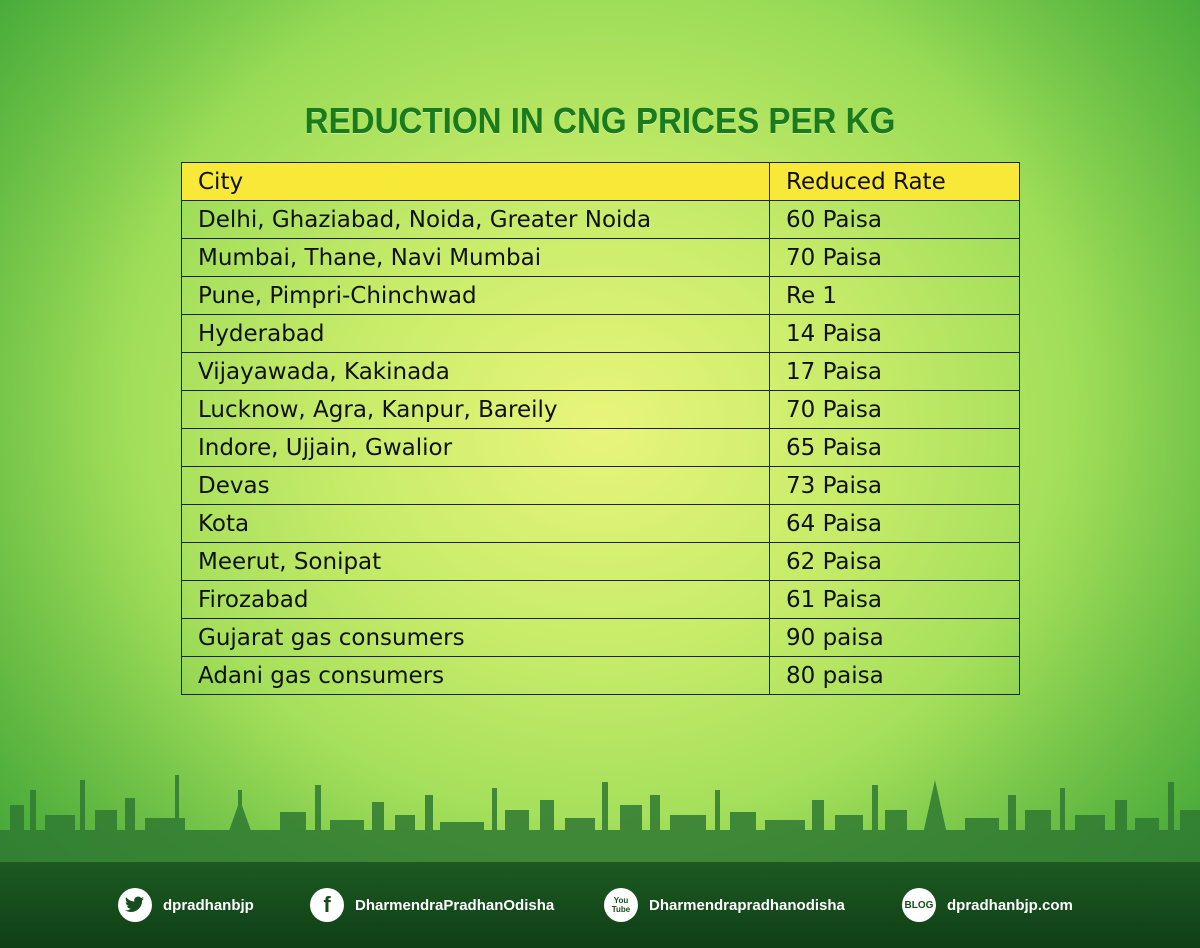 Image resolution: width=1200 pixels, height=948 pixels. Describe the element at coordinates (475, 295) in the screenshot. I see `city-cell: Pune, Pimpri-Chinchwad` at that location.